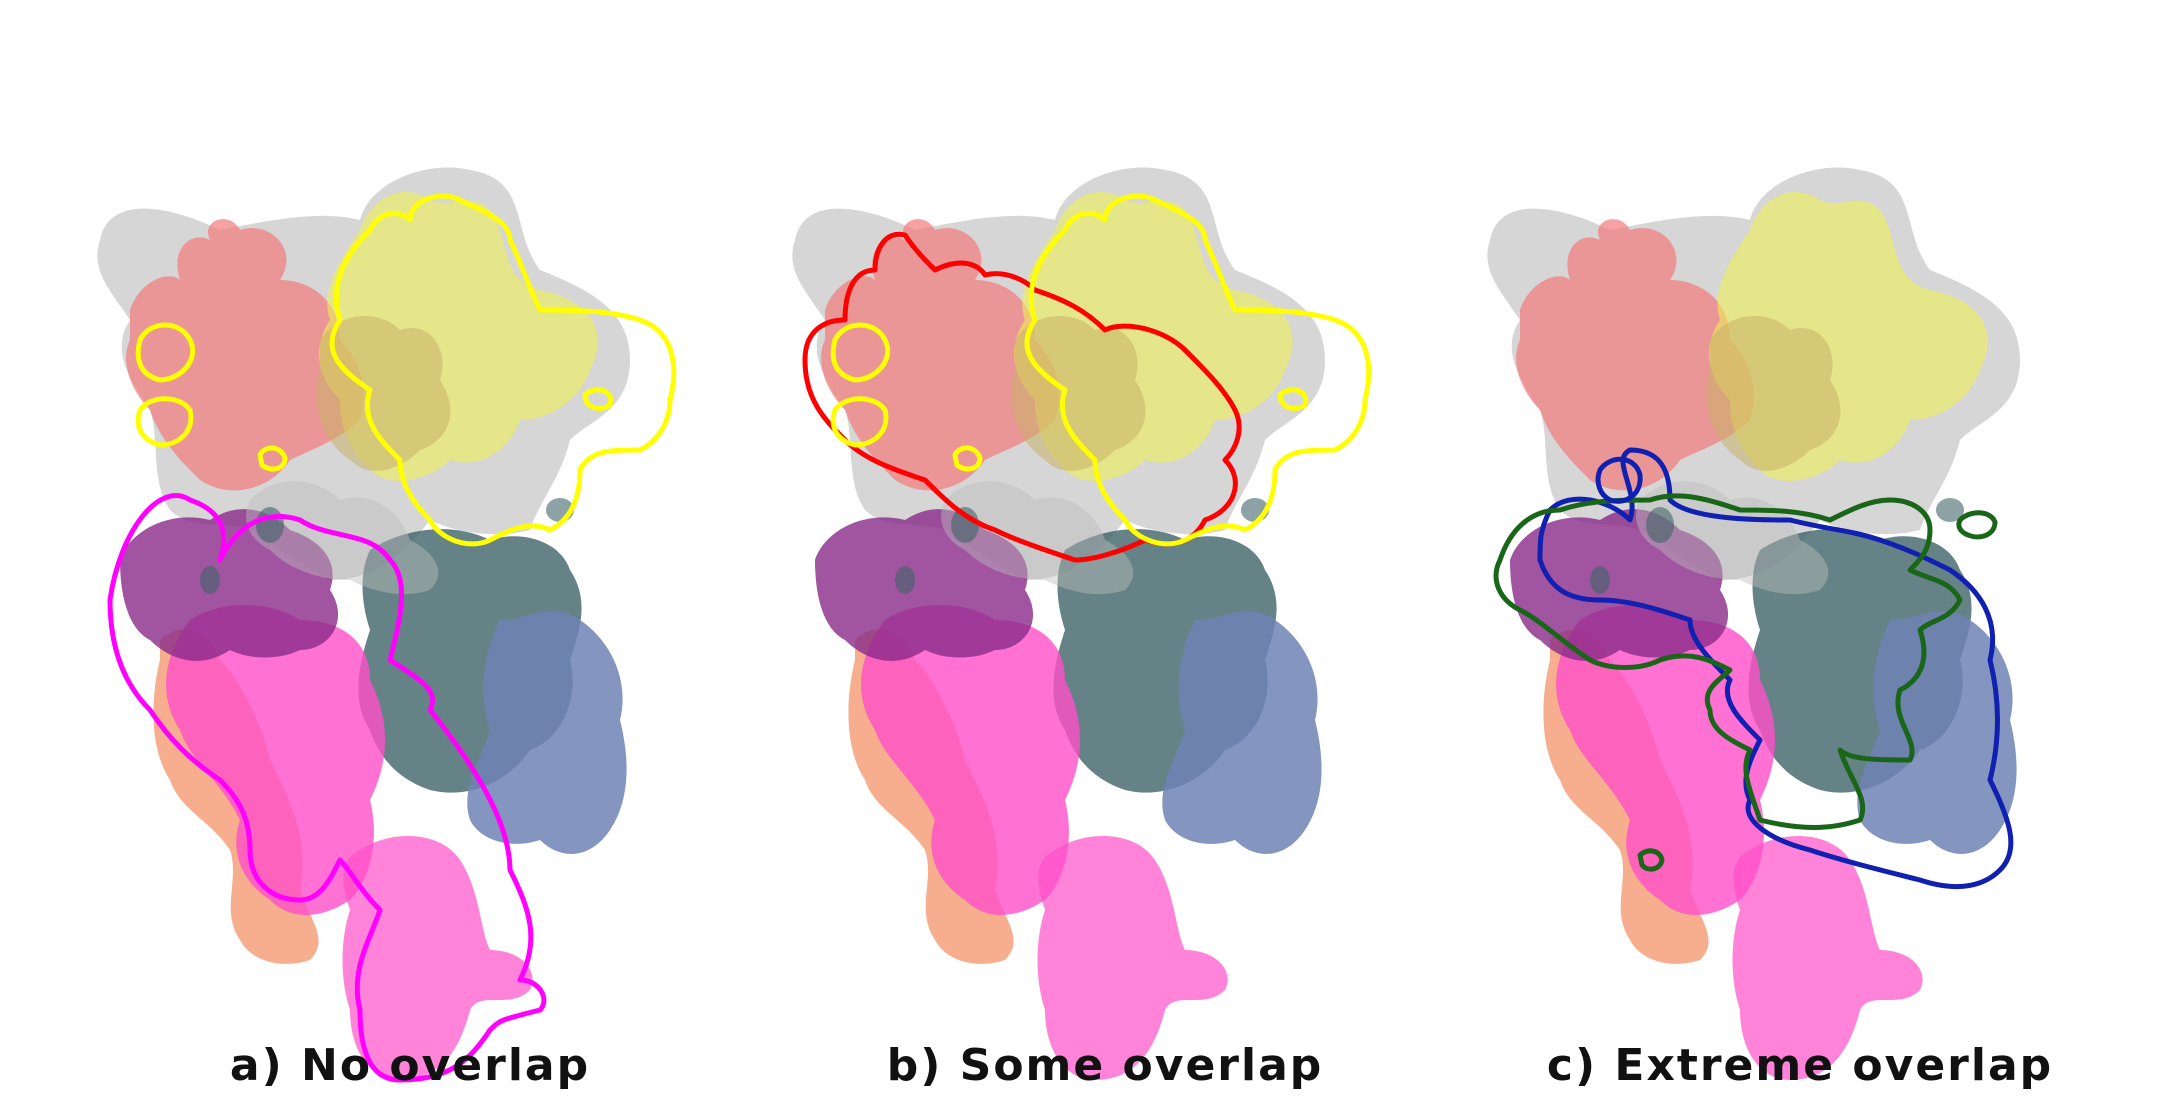  I want to click on blue-outline, so click(1775, 668).